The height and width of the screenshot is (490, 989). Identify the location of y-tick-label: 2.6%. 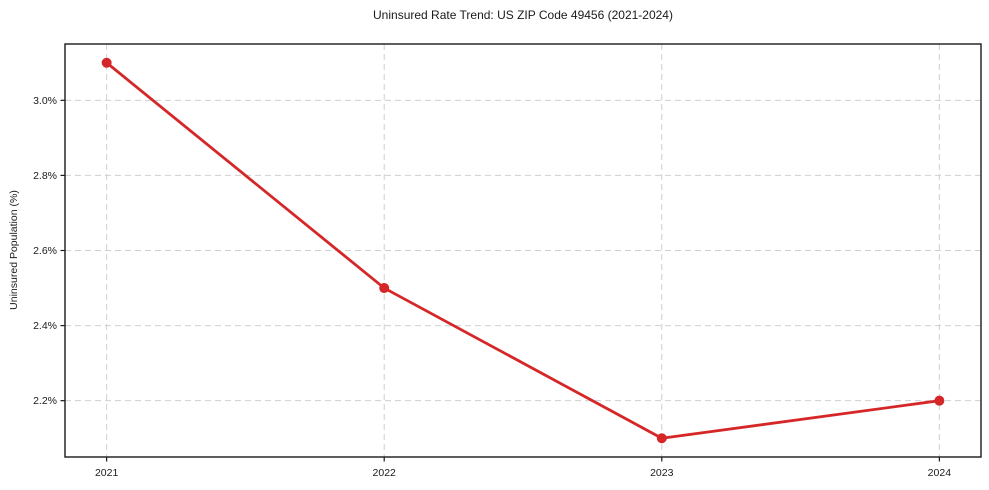
(45, 251).